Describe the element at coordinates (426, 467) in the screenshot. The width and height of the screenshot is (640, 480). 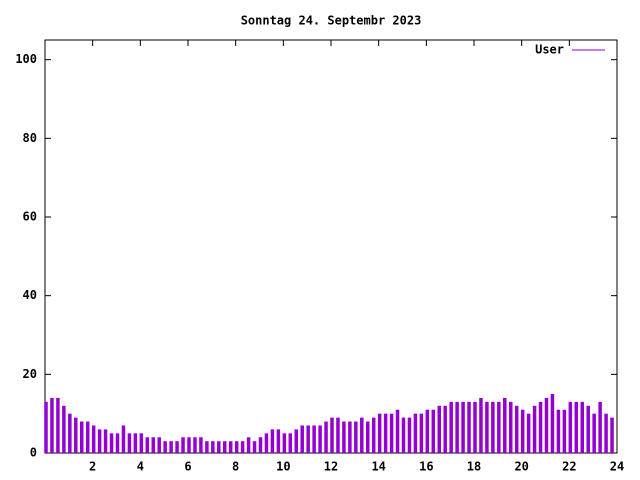
I see `x-tick-label: 16` at that location.